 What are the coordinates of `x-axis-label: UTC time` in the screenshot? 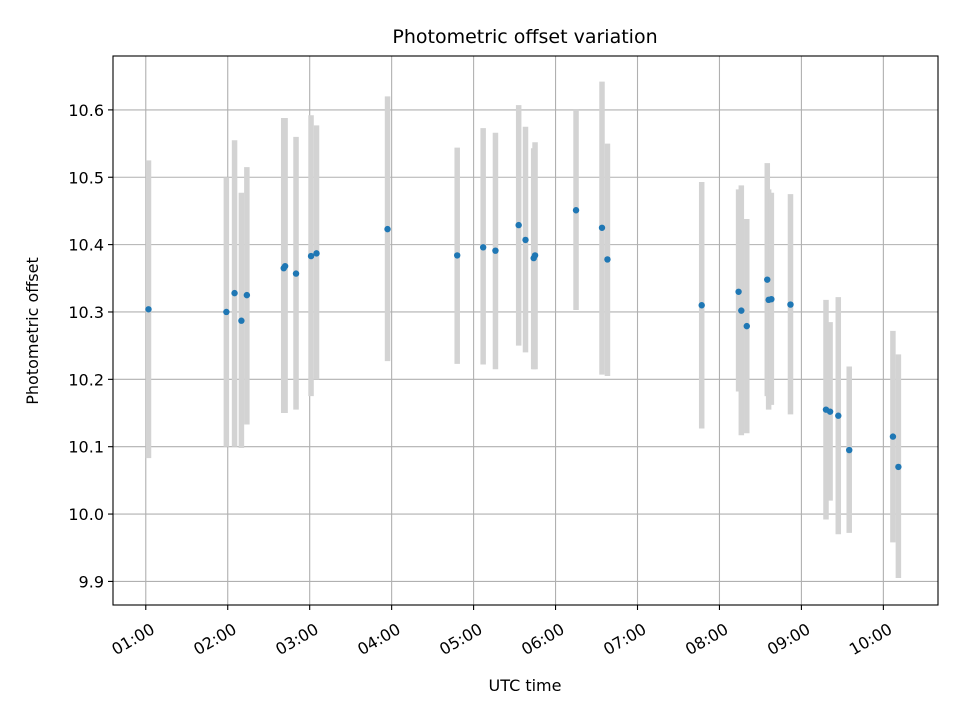 It's located at (525, 685).